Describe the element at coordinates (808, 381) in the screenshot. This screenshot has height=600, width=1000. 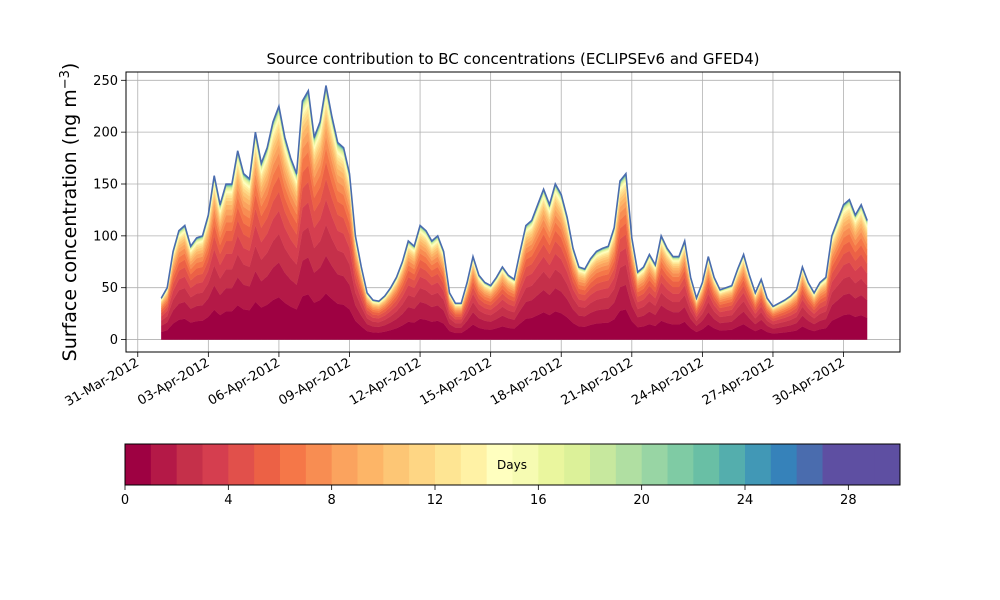
I see `x-tick-label: 30-Apr-2012` at that location.